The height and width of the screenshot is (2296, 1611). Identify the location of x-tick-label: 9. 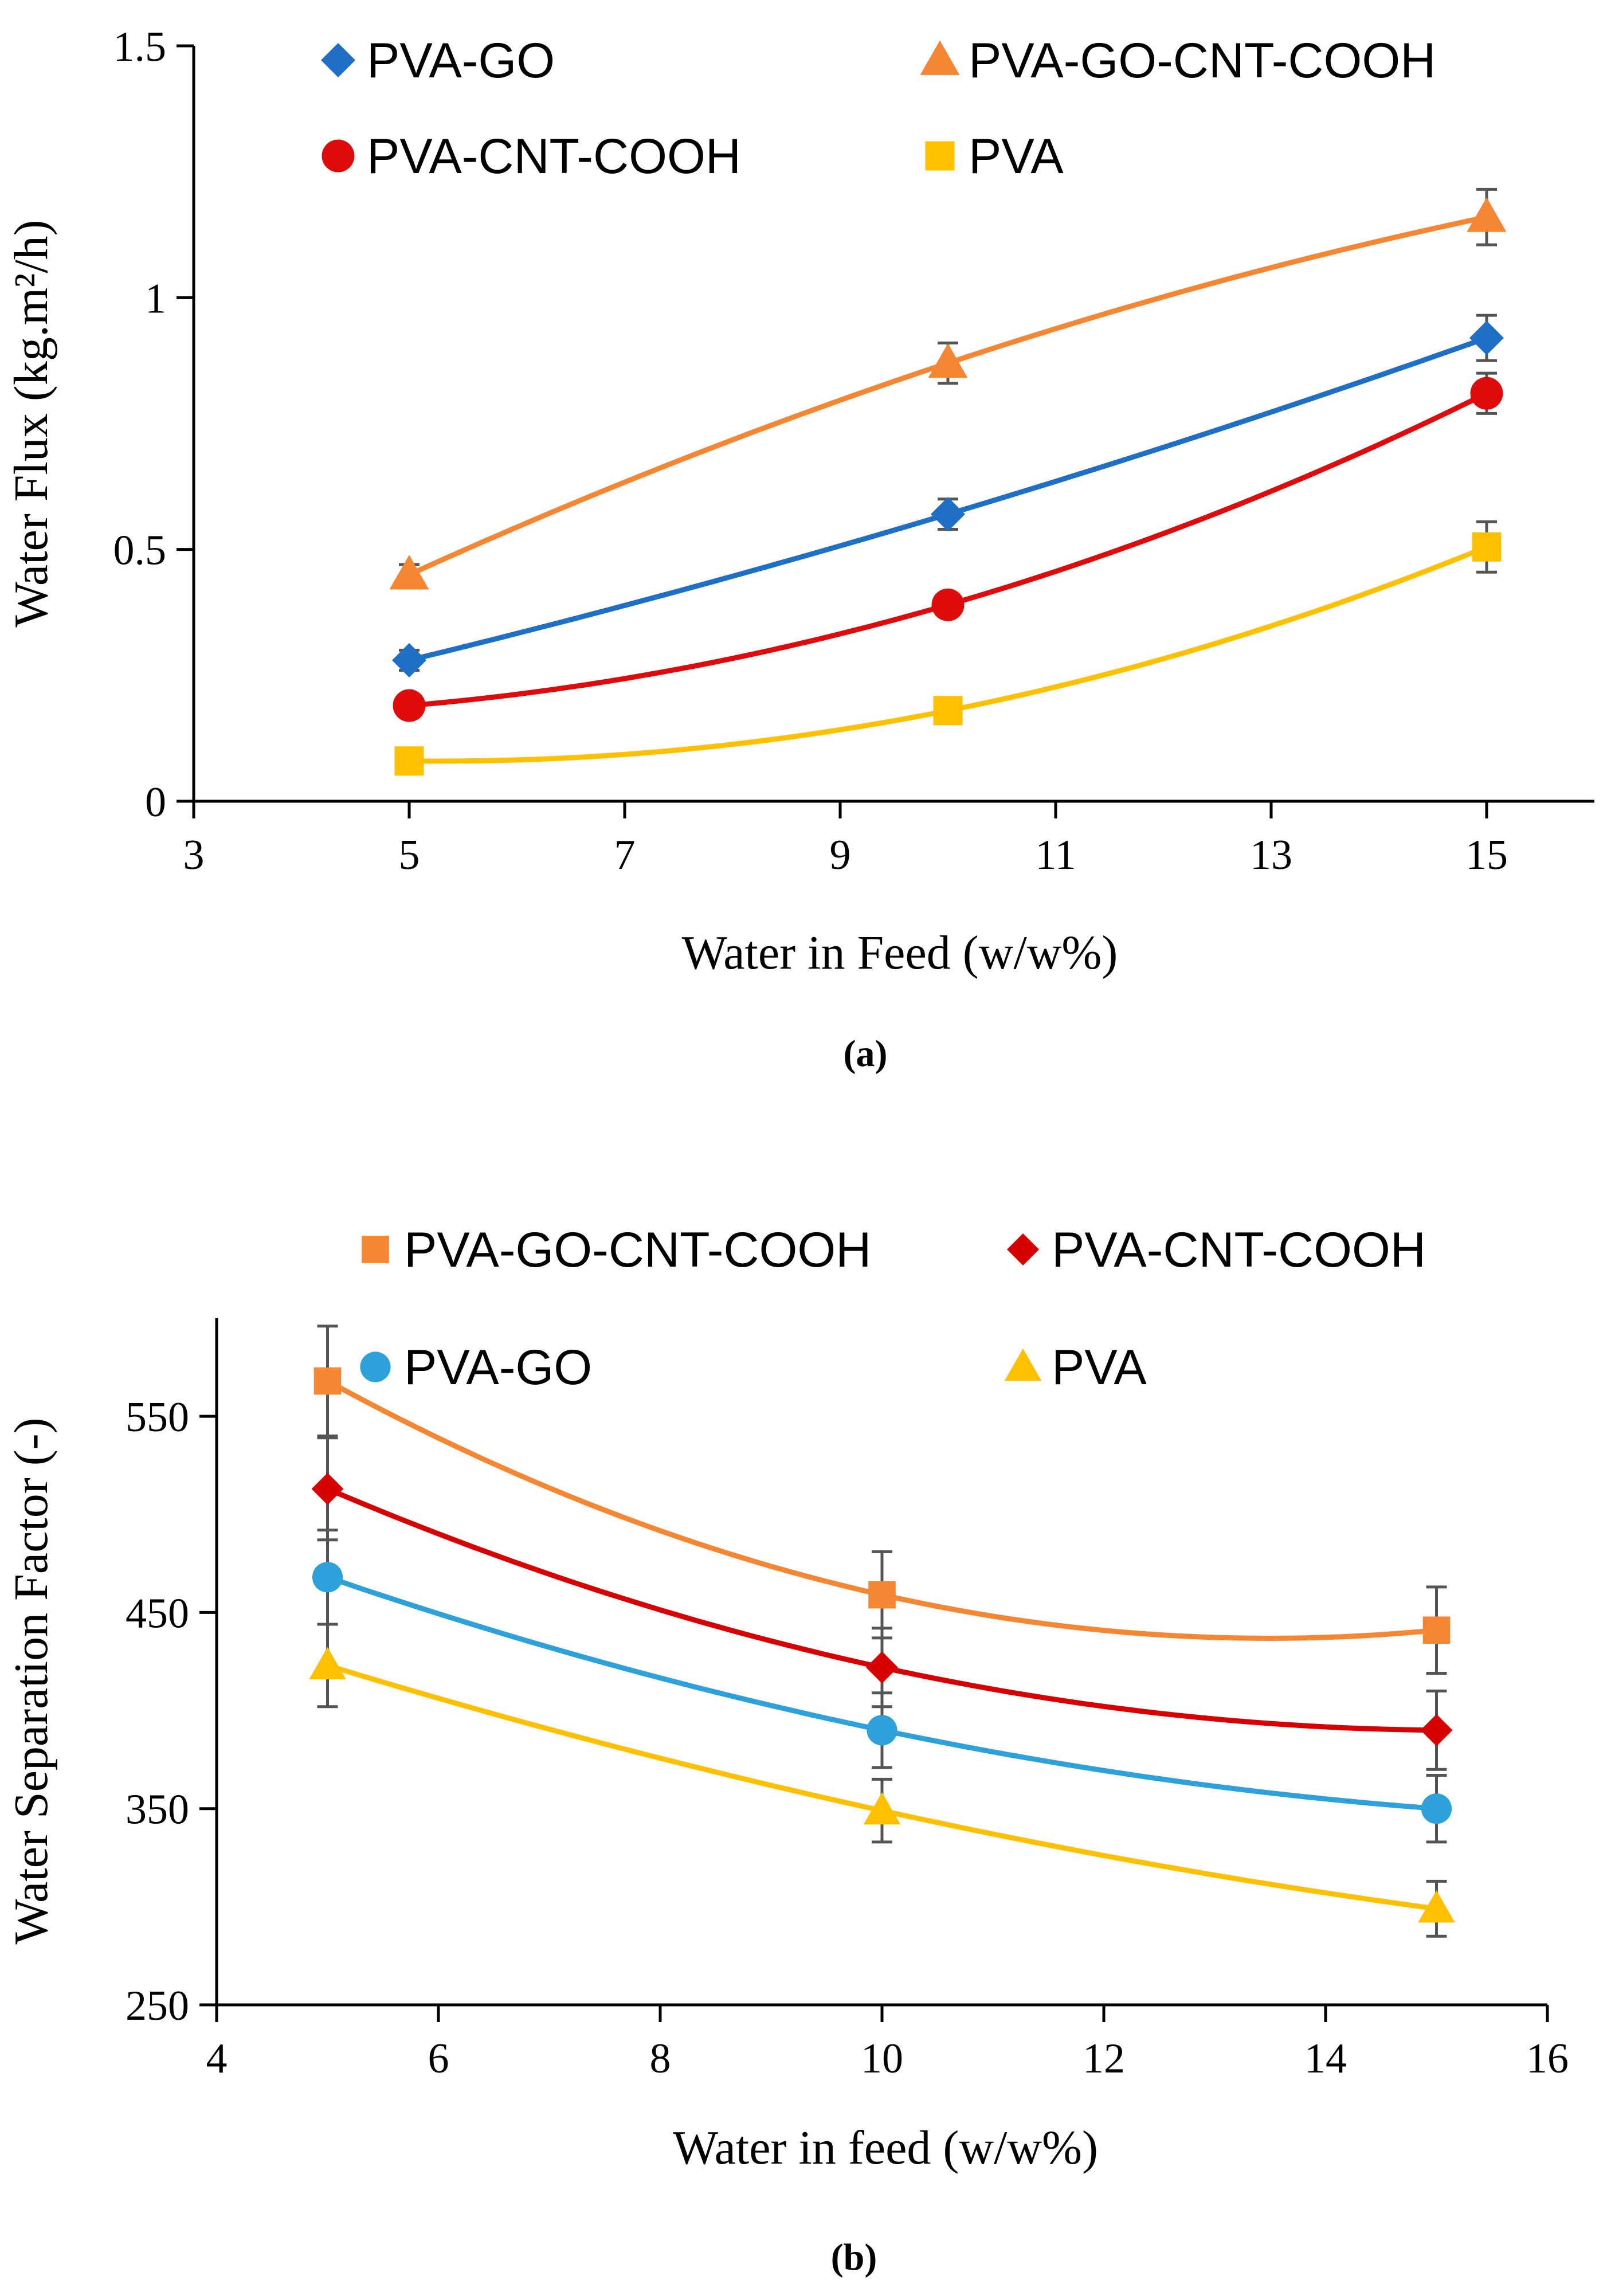
(841, 855).